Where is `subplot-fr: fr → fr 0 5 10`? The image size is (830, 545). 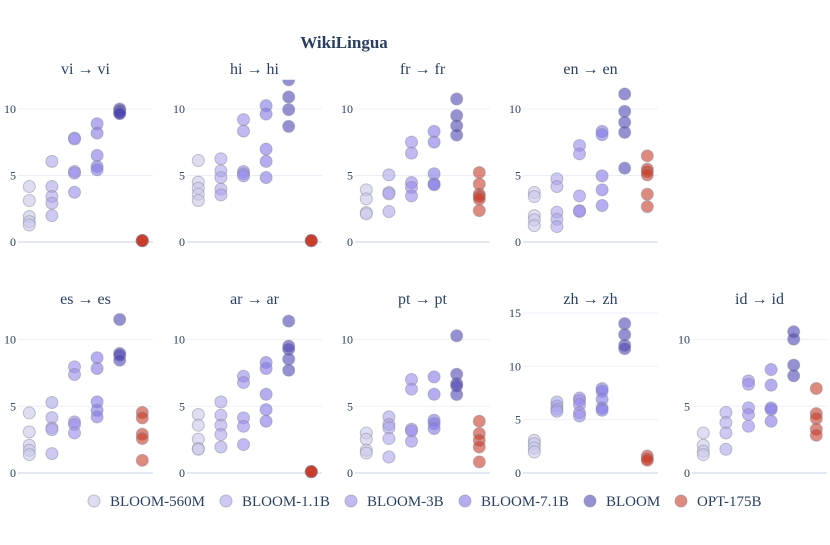
subplot-fr: fr → fr 0 5 10 is located at coordinates (415, 155).